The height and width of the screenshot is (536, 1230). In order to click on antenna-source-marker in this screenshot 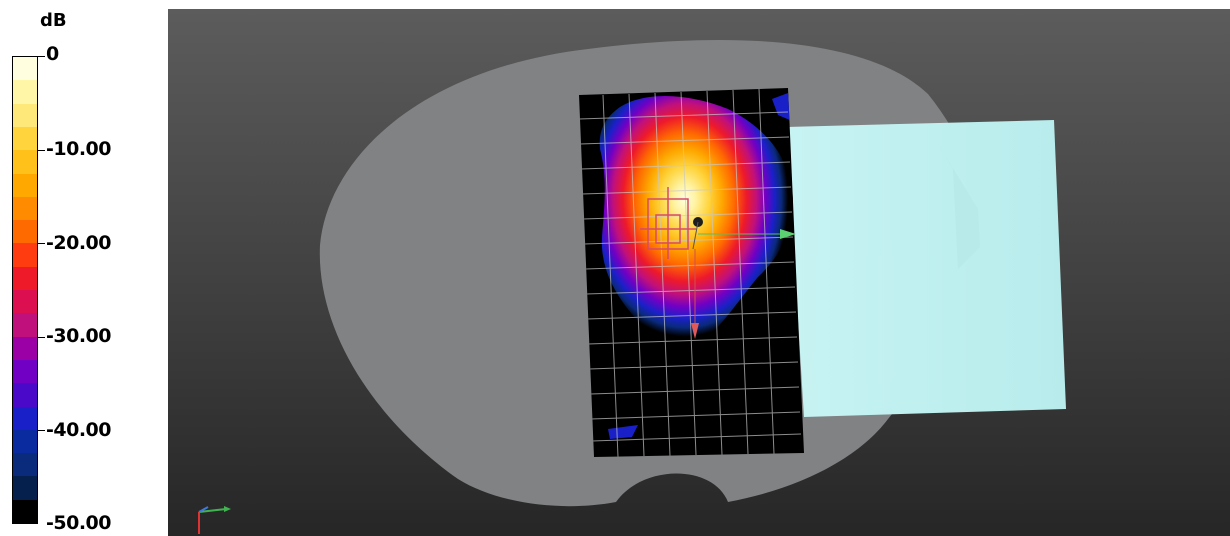, I will do `click(668, 223)`.